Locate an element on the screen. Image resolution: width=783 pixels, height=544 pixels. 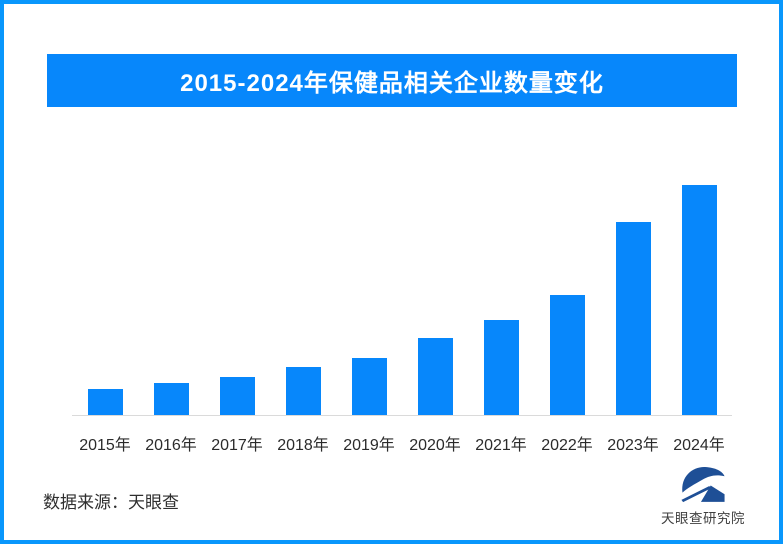
tianyancha-eye-icon is located at coordinates (703, 485).